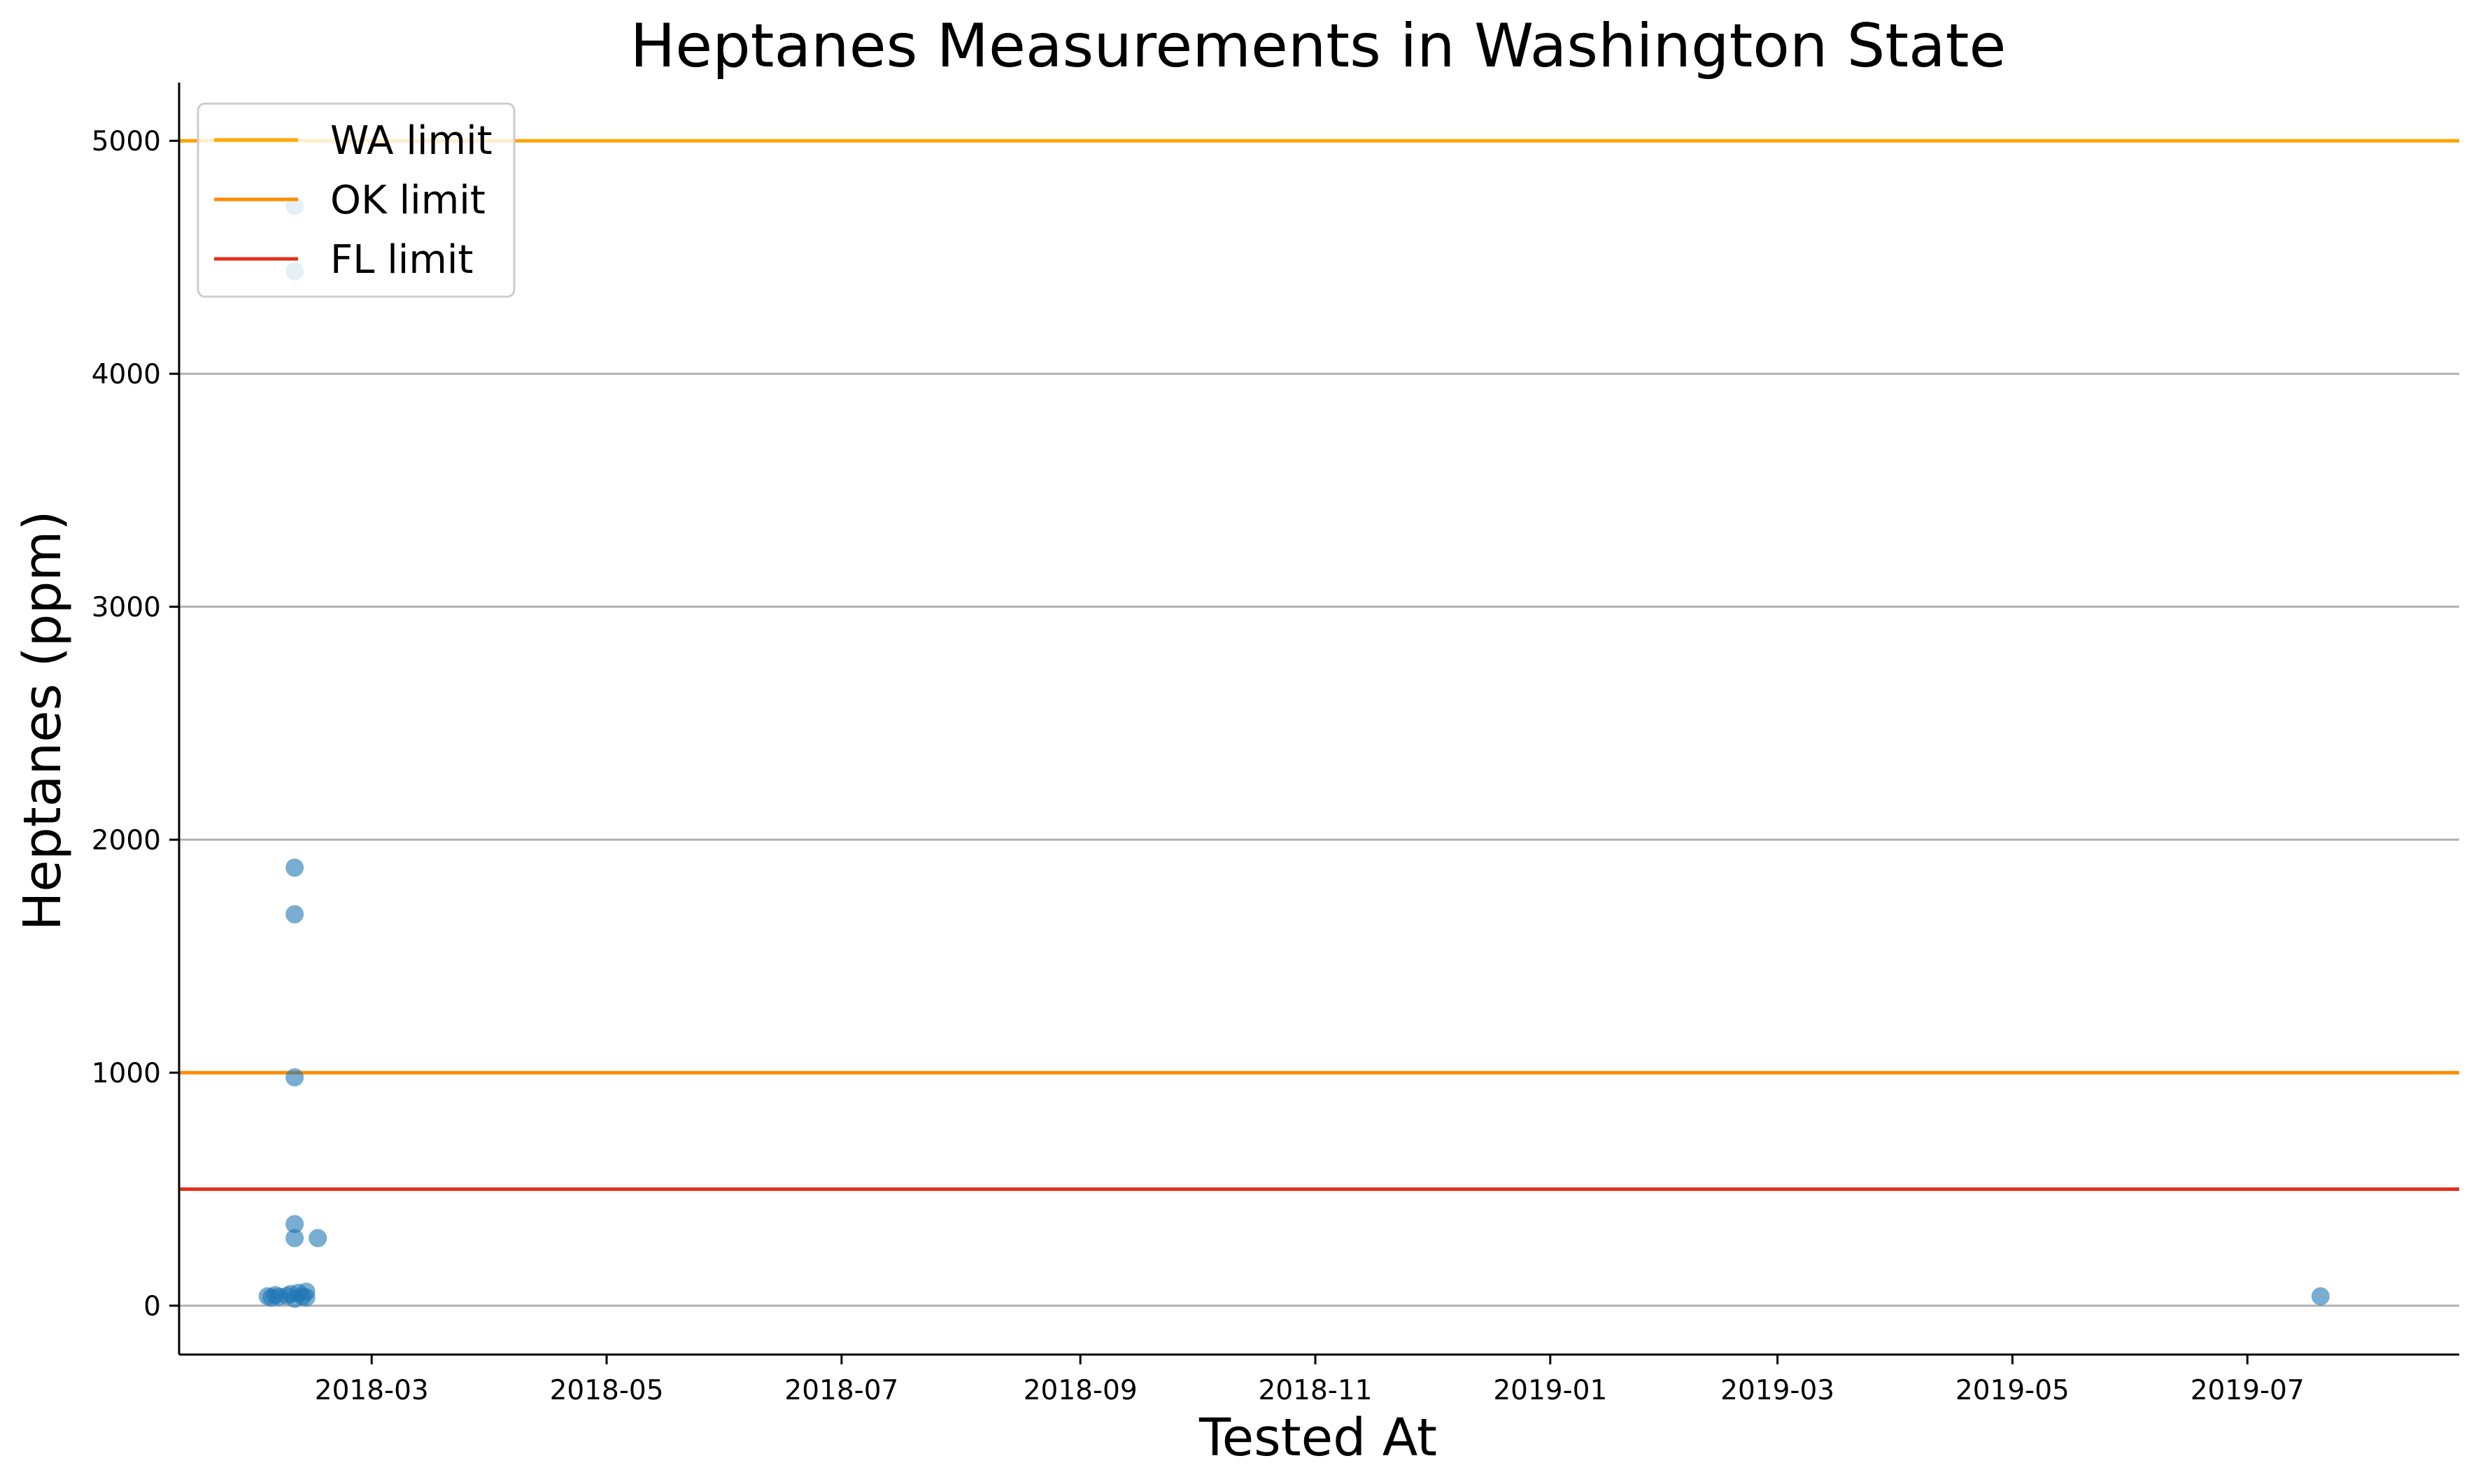 Image resolution: width=2476 pixels, height=1484 pixels. I want to click on x-tick-label: 2018-05, so click(607, 1391).